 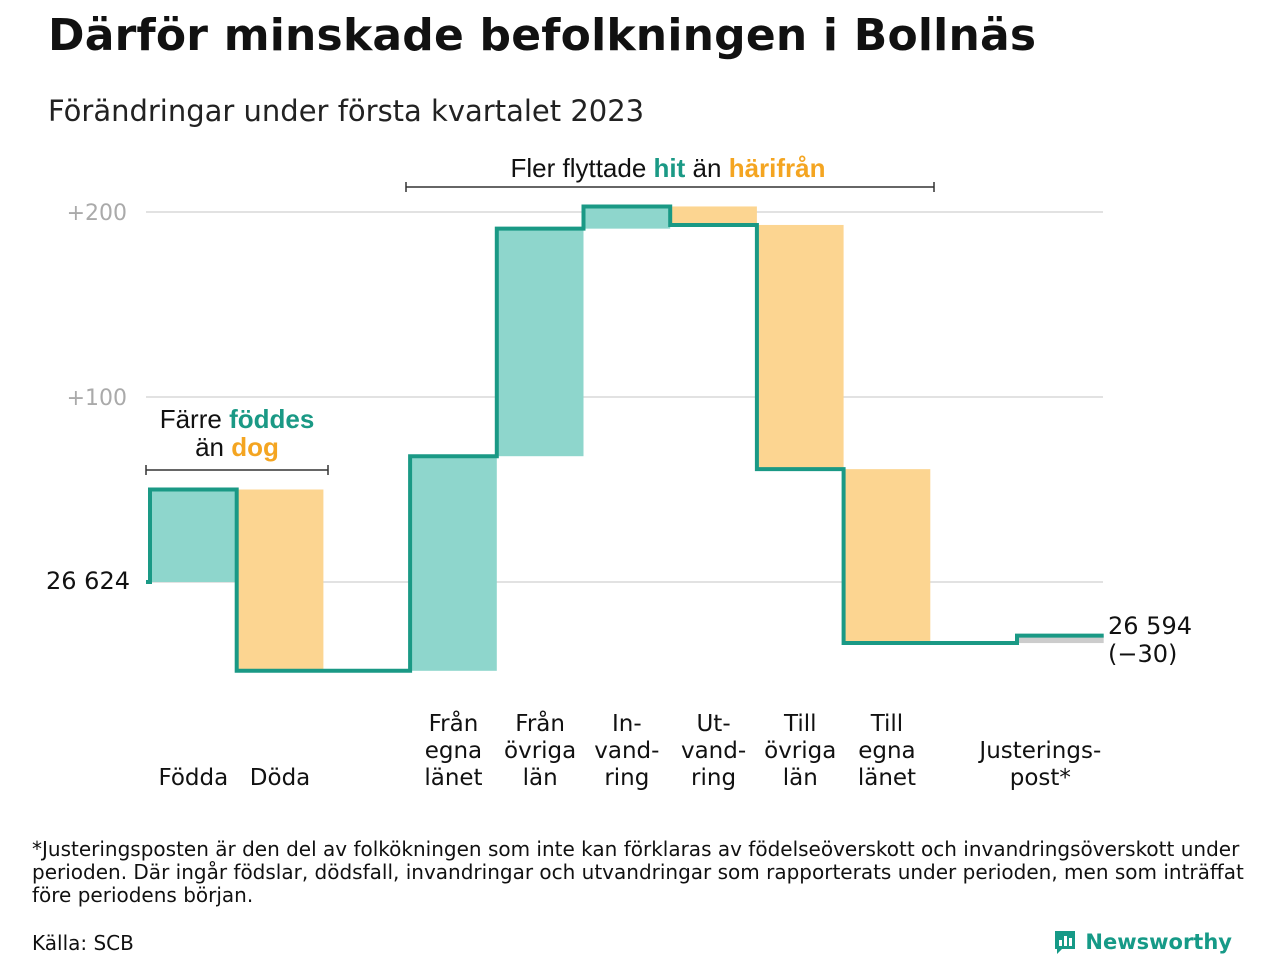 What do you see at coordinates (346, 111) in the screenshot?
I see `chart-subtitle: Förändringar under första kvartalet 2023` at bounding box center [346, 111].